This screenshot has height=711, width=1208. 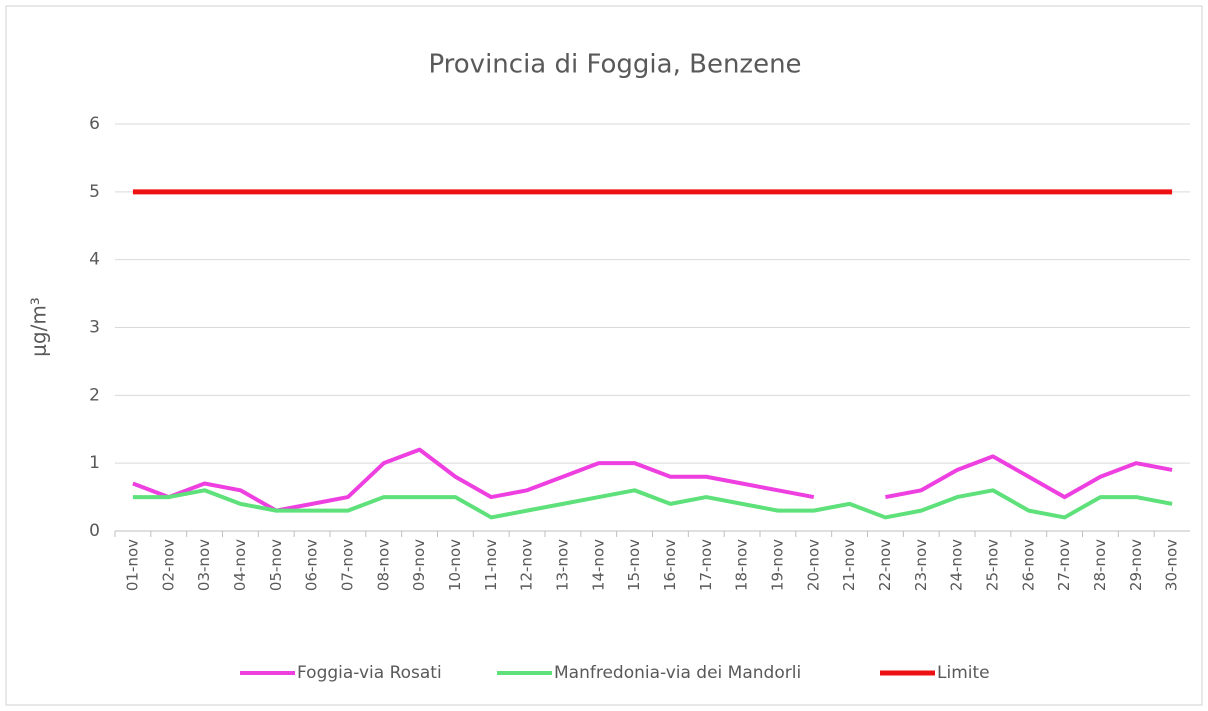 I want to click on y-tick-label: 0, so click(x=94, y=531).